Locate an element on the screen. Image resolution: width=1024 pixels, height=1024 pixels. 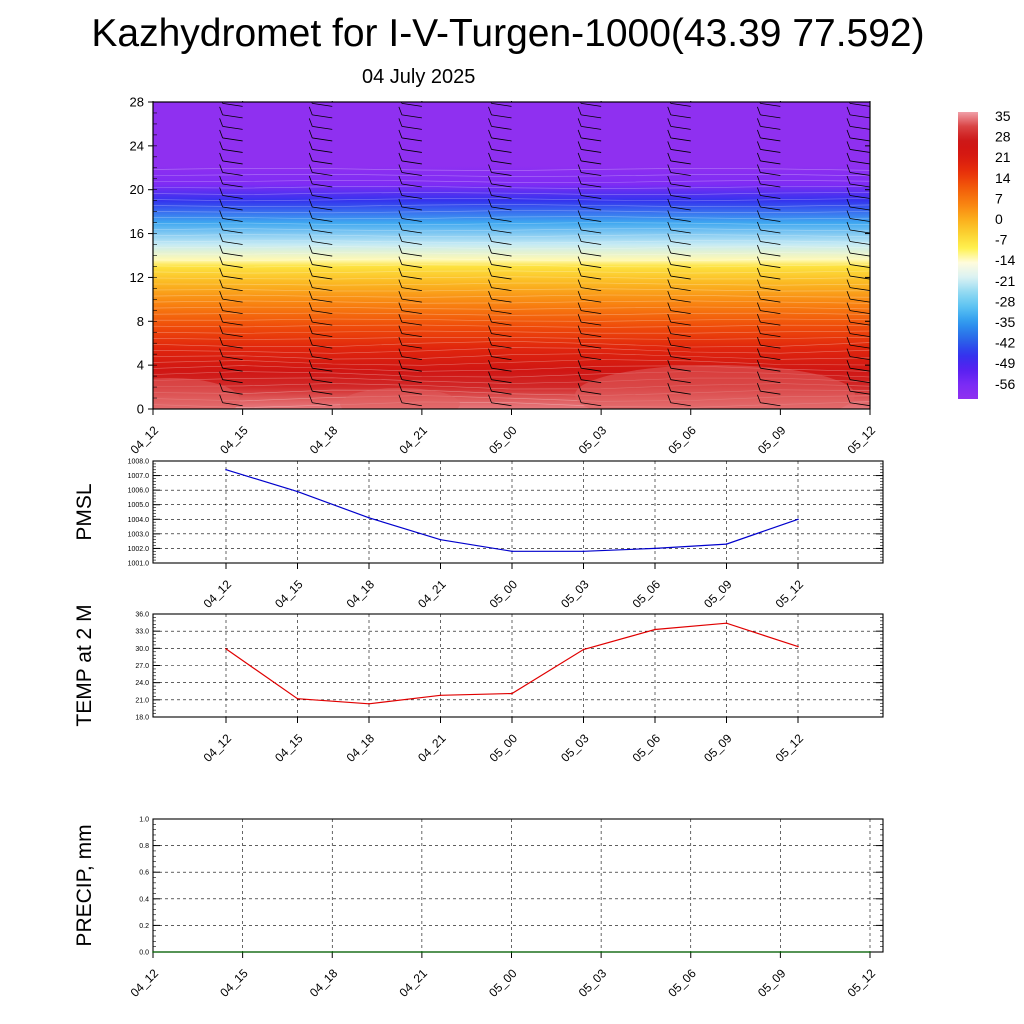
colorbar-label: -49 is located at coordinates (1005, 363).